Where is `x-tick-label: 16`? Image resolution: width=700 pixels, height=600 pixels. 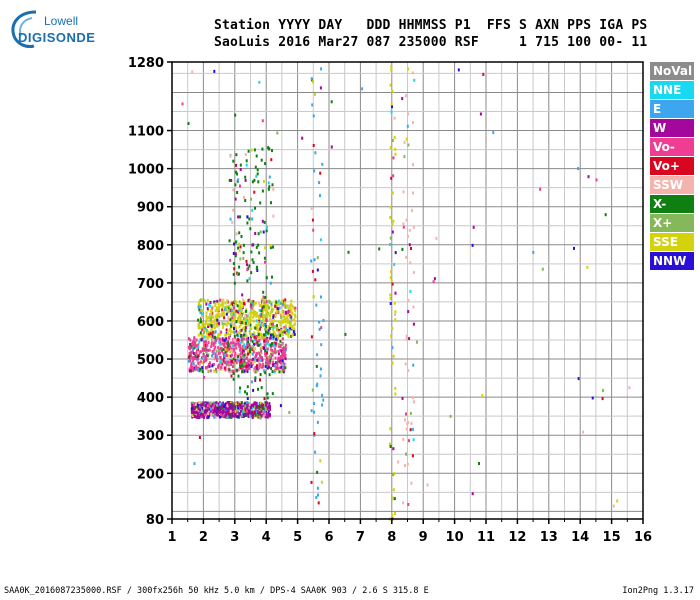 x-tick-label: 16 is located at coordinates (643, 537).